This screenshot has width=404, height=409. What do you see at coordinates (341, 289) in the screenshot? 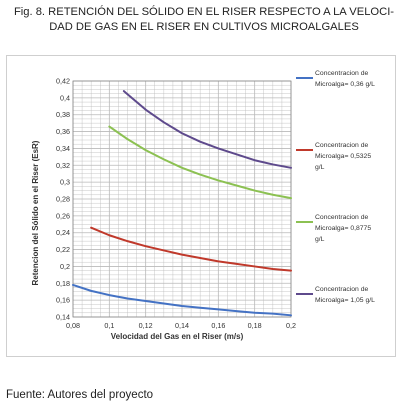
I see `legend-label-4: Concentracion de` at bounding box center [341, 289].